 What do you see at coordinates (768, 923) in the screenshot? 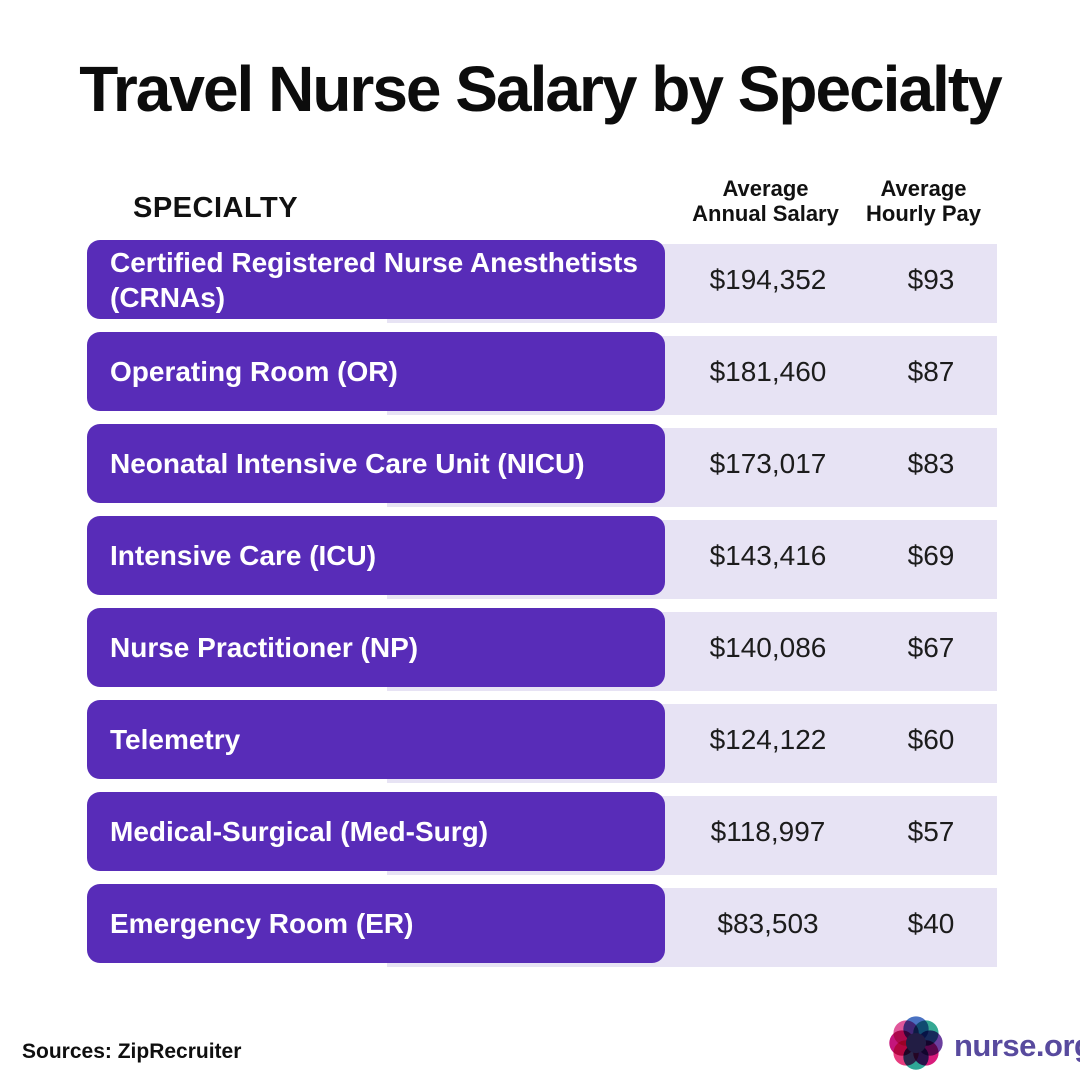
I see `annual-salary-value: $83,503` at bounding box center [768, 923].